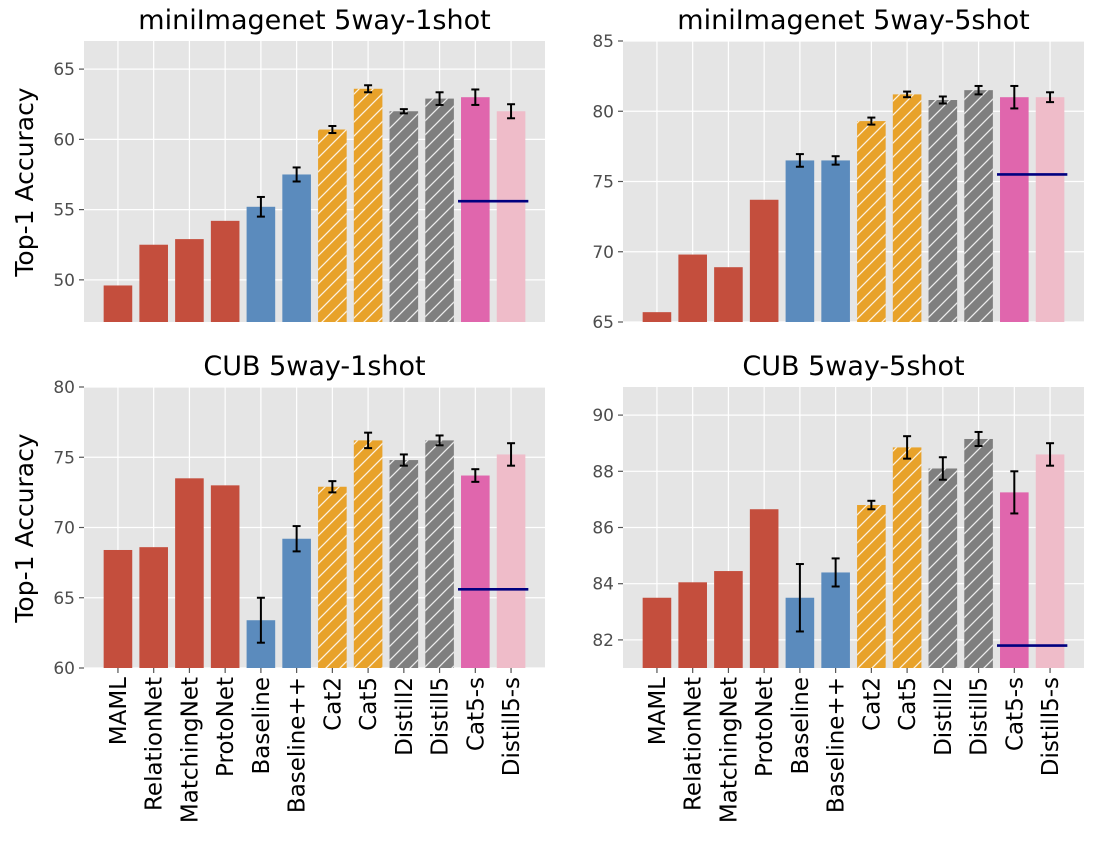 Image resolution: width=1098 pixels, height=866 pixels. I want to click on chart-title: miniImagenet 5way-5shot, so click(853, 20).